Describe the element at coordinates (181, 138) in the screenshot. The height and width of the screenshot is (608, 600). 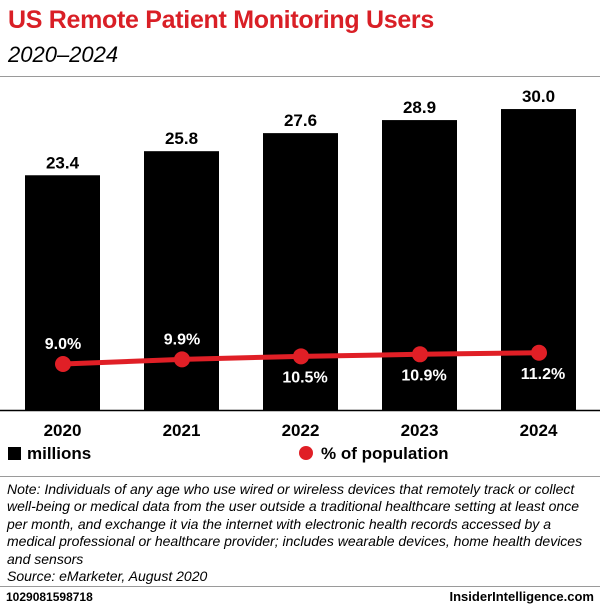
I see `bar-value-label-2021: 25.8` at that location.